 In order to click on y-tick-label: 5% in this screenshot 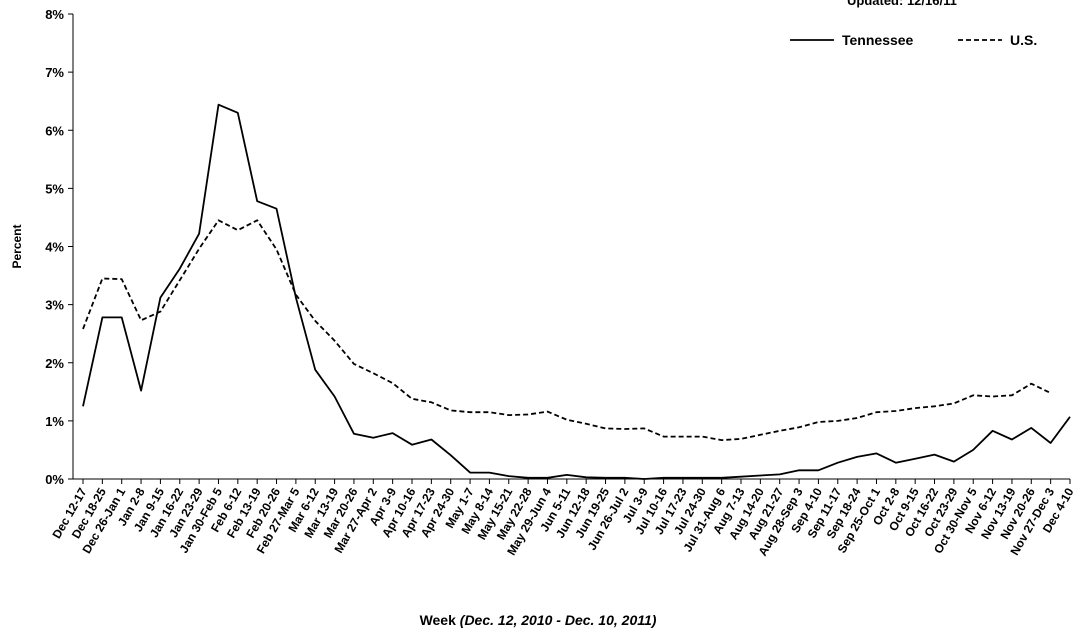, I will do `click(54, 188)`.